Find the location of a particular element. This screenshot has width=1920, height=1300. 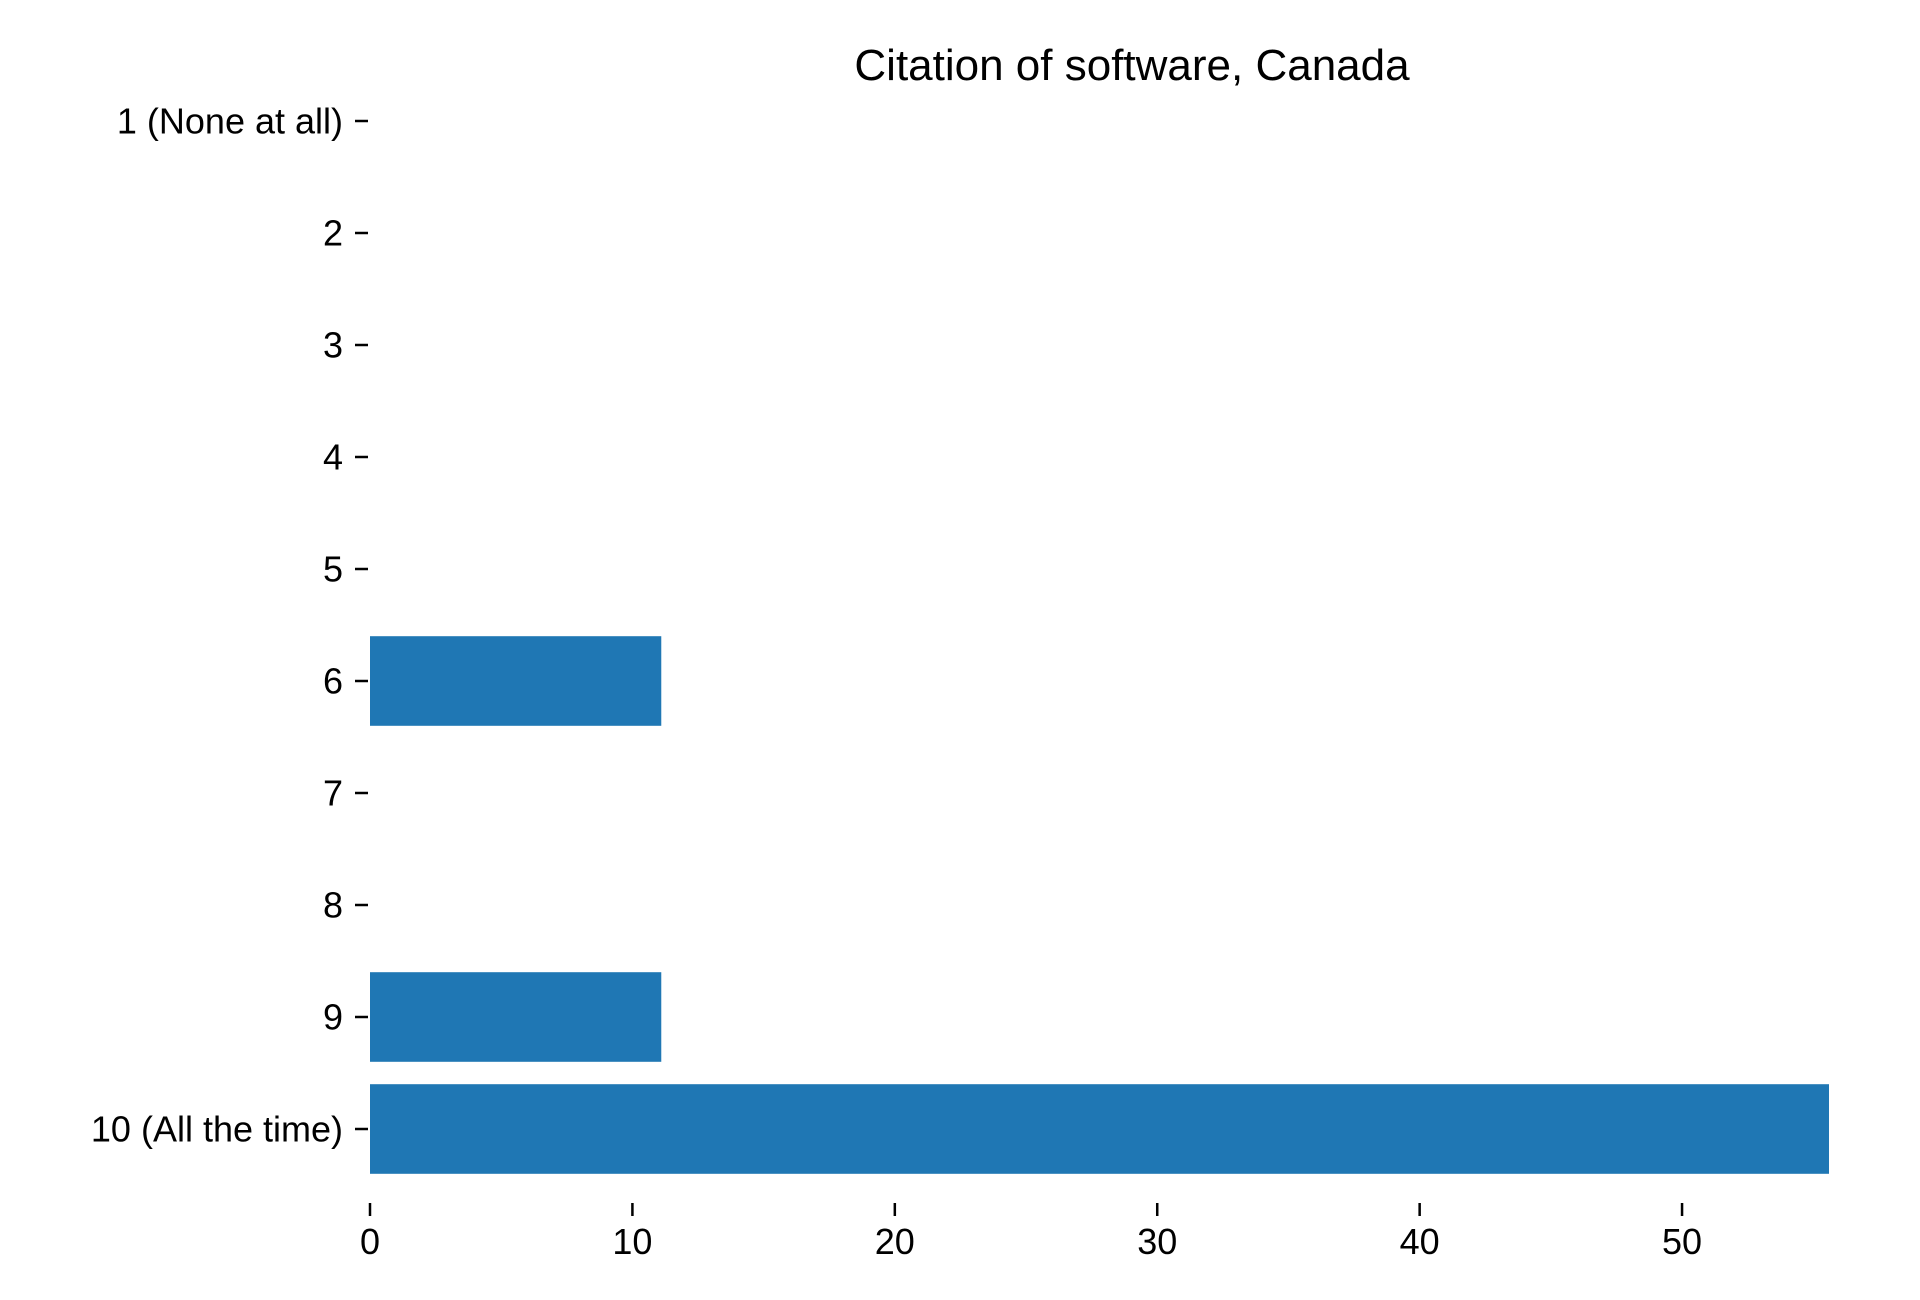

y-axis: 1 (None at all) 2 3 4 5 6 7 8 9 10 (All the time) is located at coordinates (229, 625).